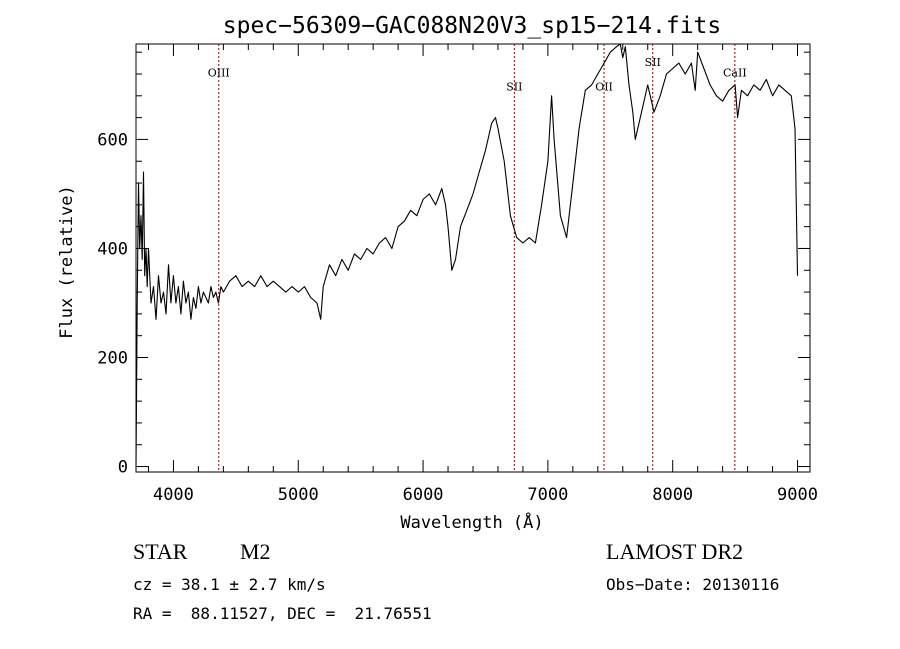 This screenshot has height=649, width=900. What do you see at coordinates (735, 73) in the screenshot?
I see `spectral-line-label: CaII` at bounding box center [735, 73].